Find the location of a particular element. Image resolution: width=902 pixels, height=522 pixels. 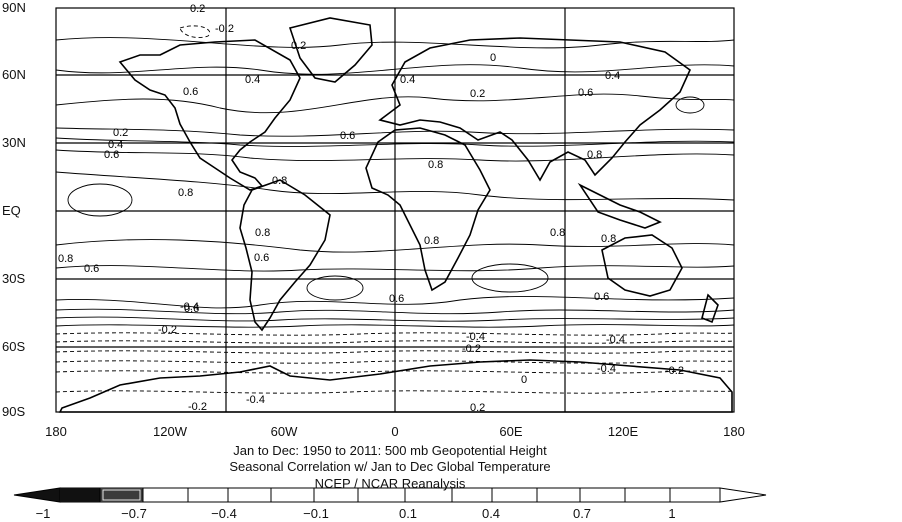

lat-label-90n: 90N is located at coordinates (14, 7).